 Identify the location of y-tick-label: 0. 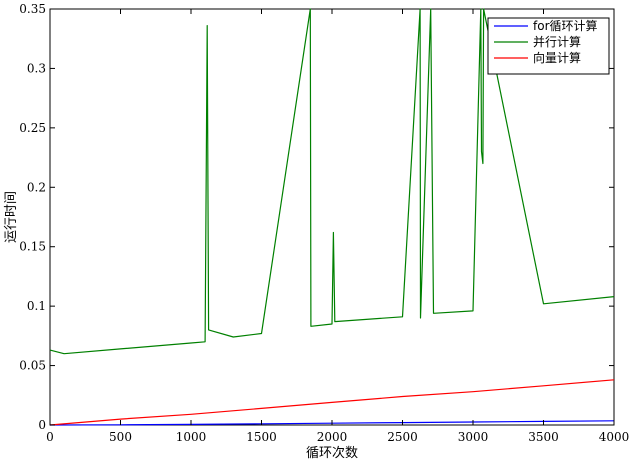
(42, 425).